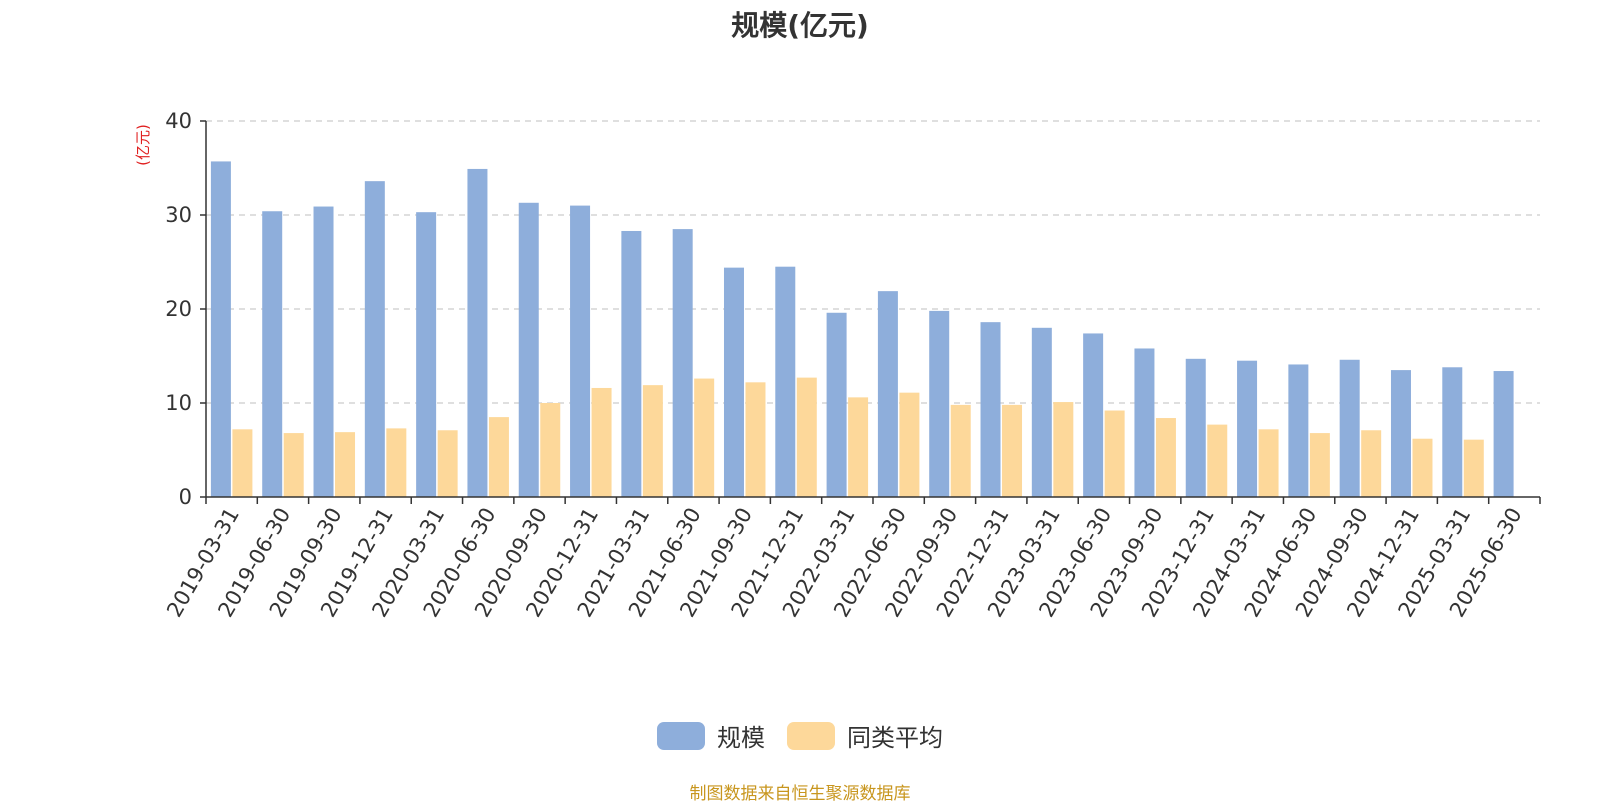 This screenshot has width=1600, height=804. What do you see at coordinates (185, 497) in the screenshot?
I see `y-tick-label: 0` at bounding box center [185, 497].